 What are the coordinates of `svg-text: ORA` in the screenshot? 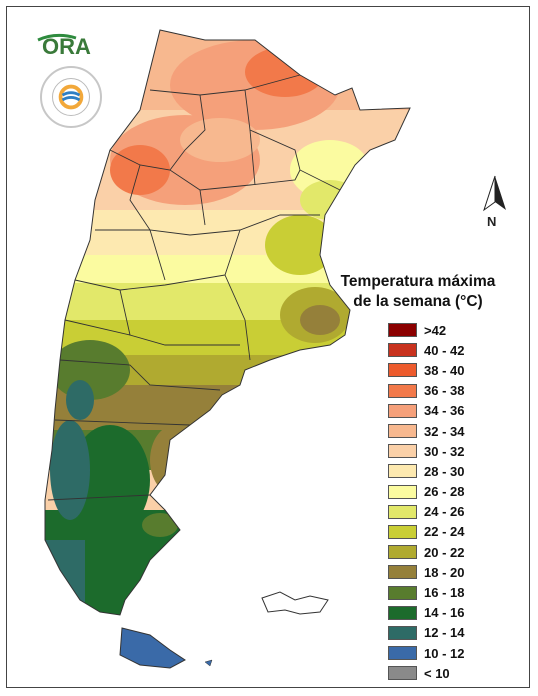 It's located at (66, 46).